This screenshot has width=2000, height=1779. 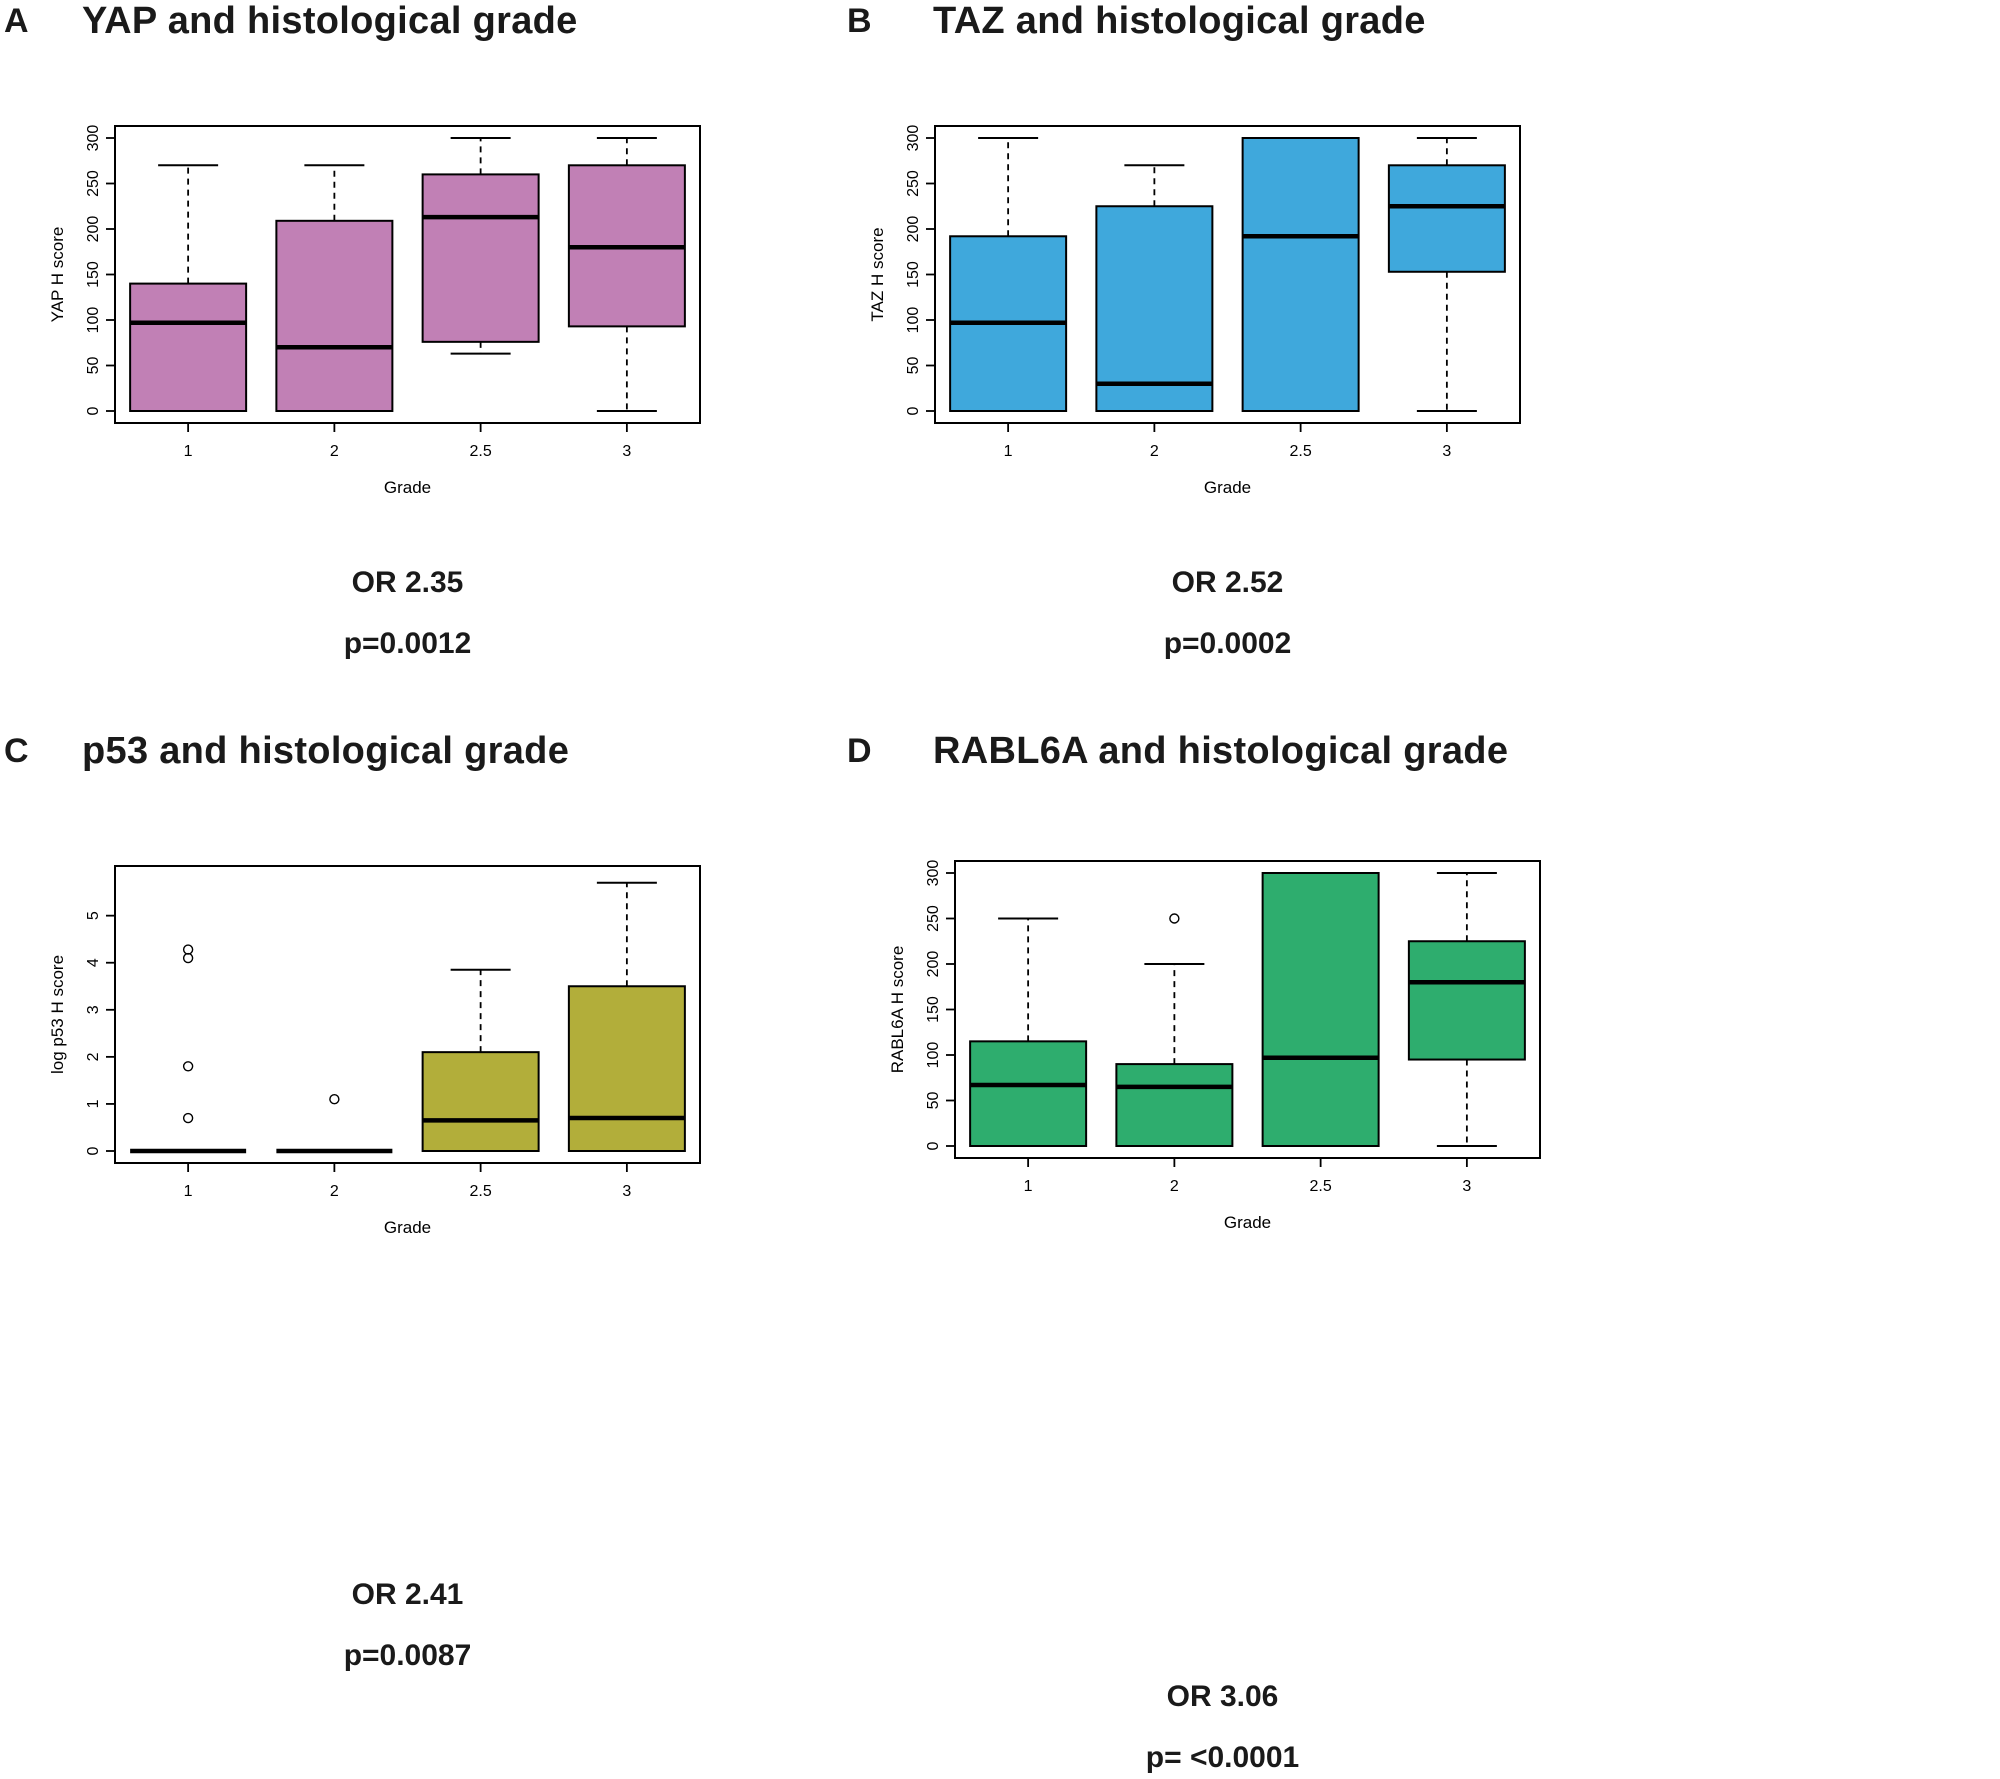 I want to click on p-value: p=0.0002, so click(x=1227, y=643).